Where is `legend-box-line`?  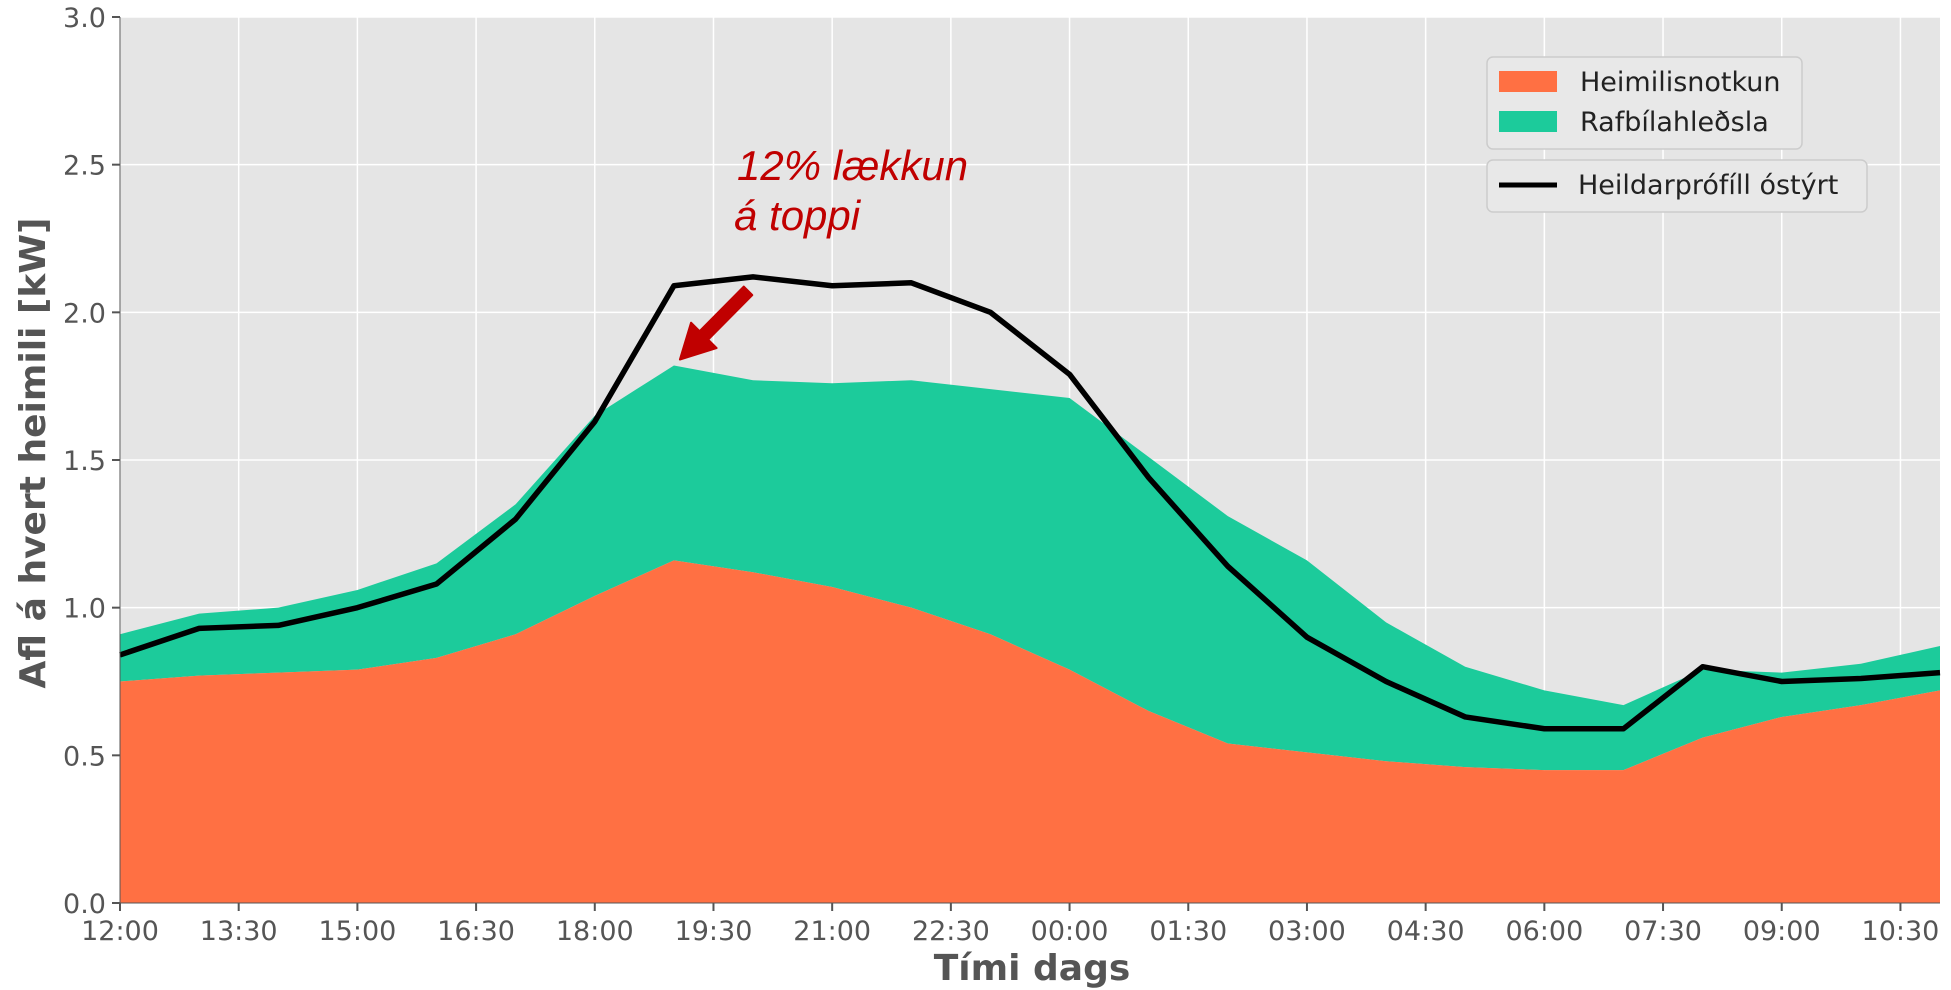 legend-box-line is located at coordinates (1677, 186).